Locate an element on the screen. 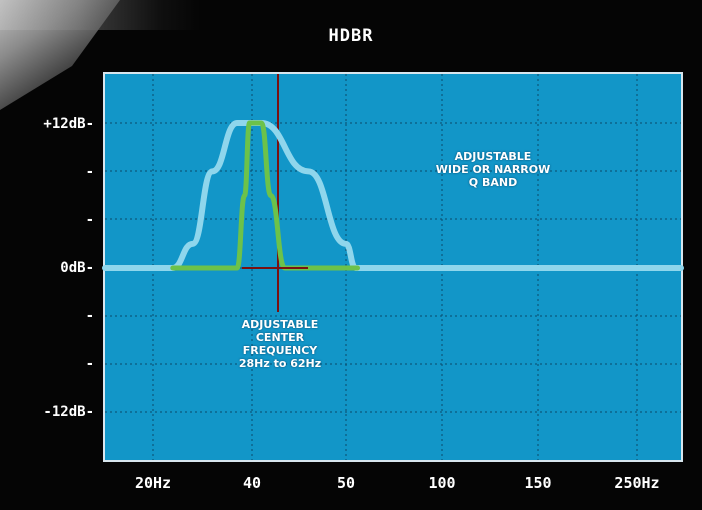 Image resolution: width=702 pixels, height=510 pixels. center-frequency-annotation: ADJUSTABLE CENTER FREQUENCY 28Hz to 62Hz is located at coordinates (280, 344).